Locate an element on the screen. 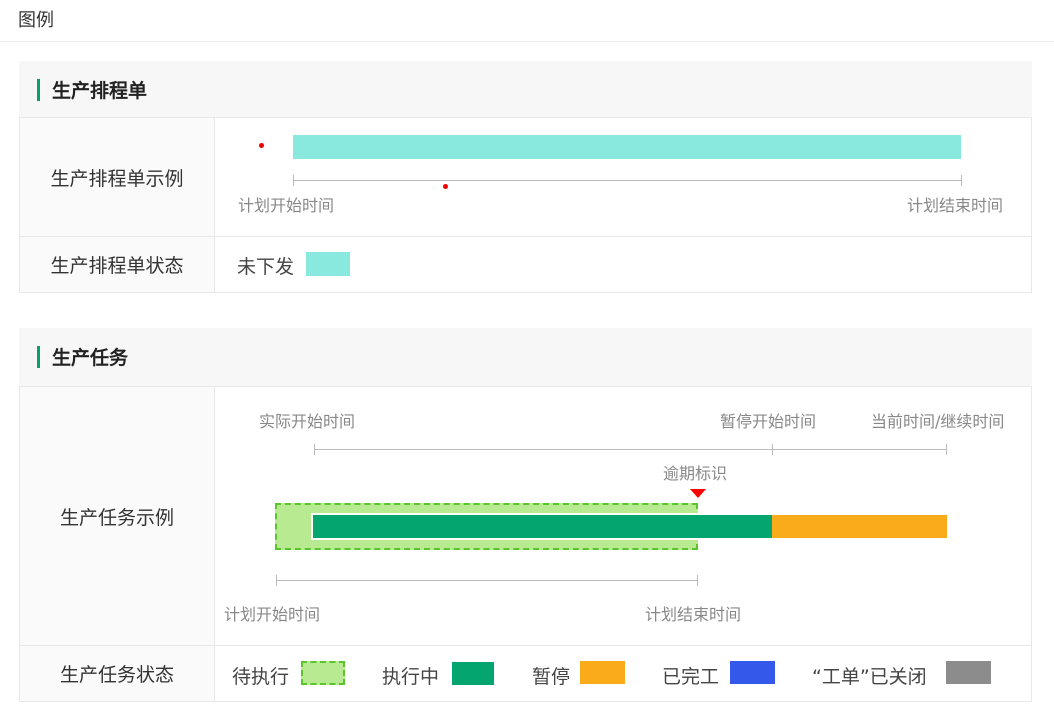 The height and width of the screenshot is (710, 1054). paused-bar is located at coordinates (859, 526).